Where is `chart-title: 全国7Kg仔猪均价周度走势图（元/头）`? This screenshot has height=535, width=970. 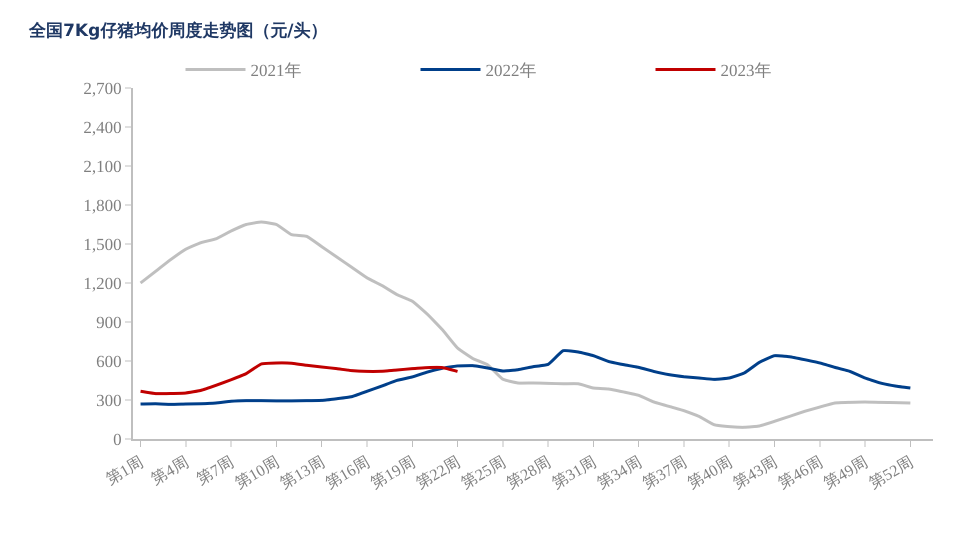
chart-title: 全国7Kg仔猪均价周度走势图（元/头） is located at coordinates (178, 30).